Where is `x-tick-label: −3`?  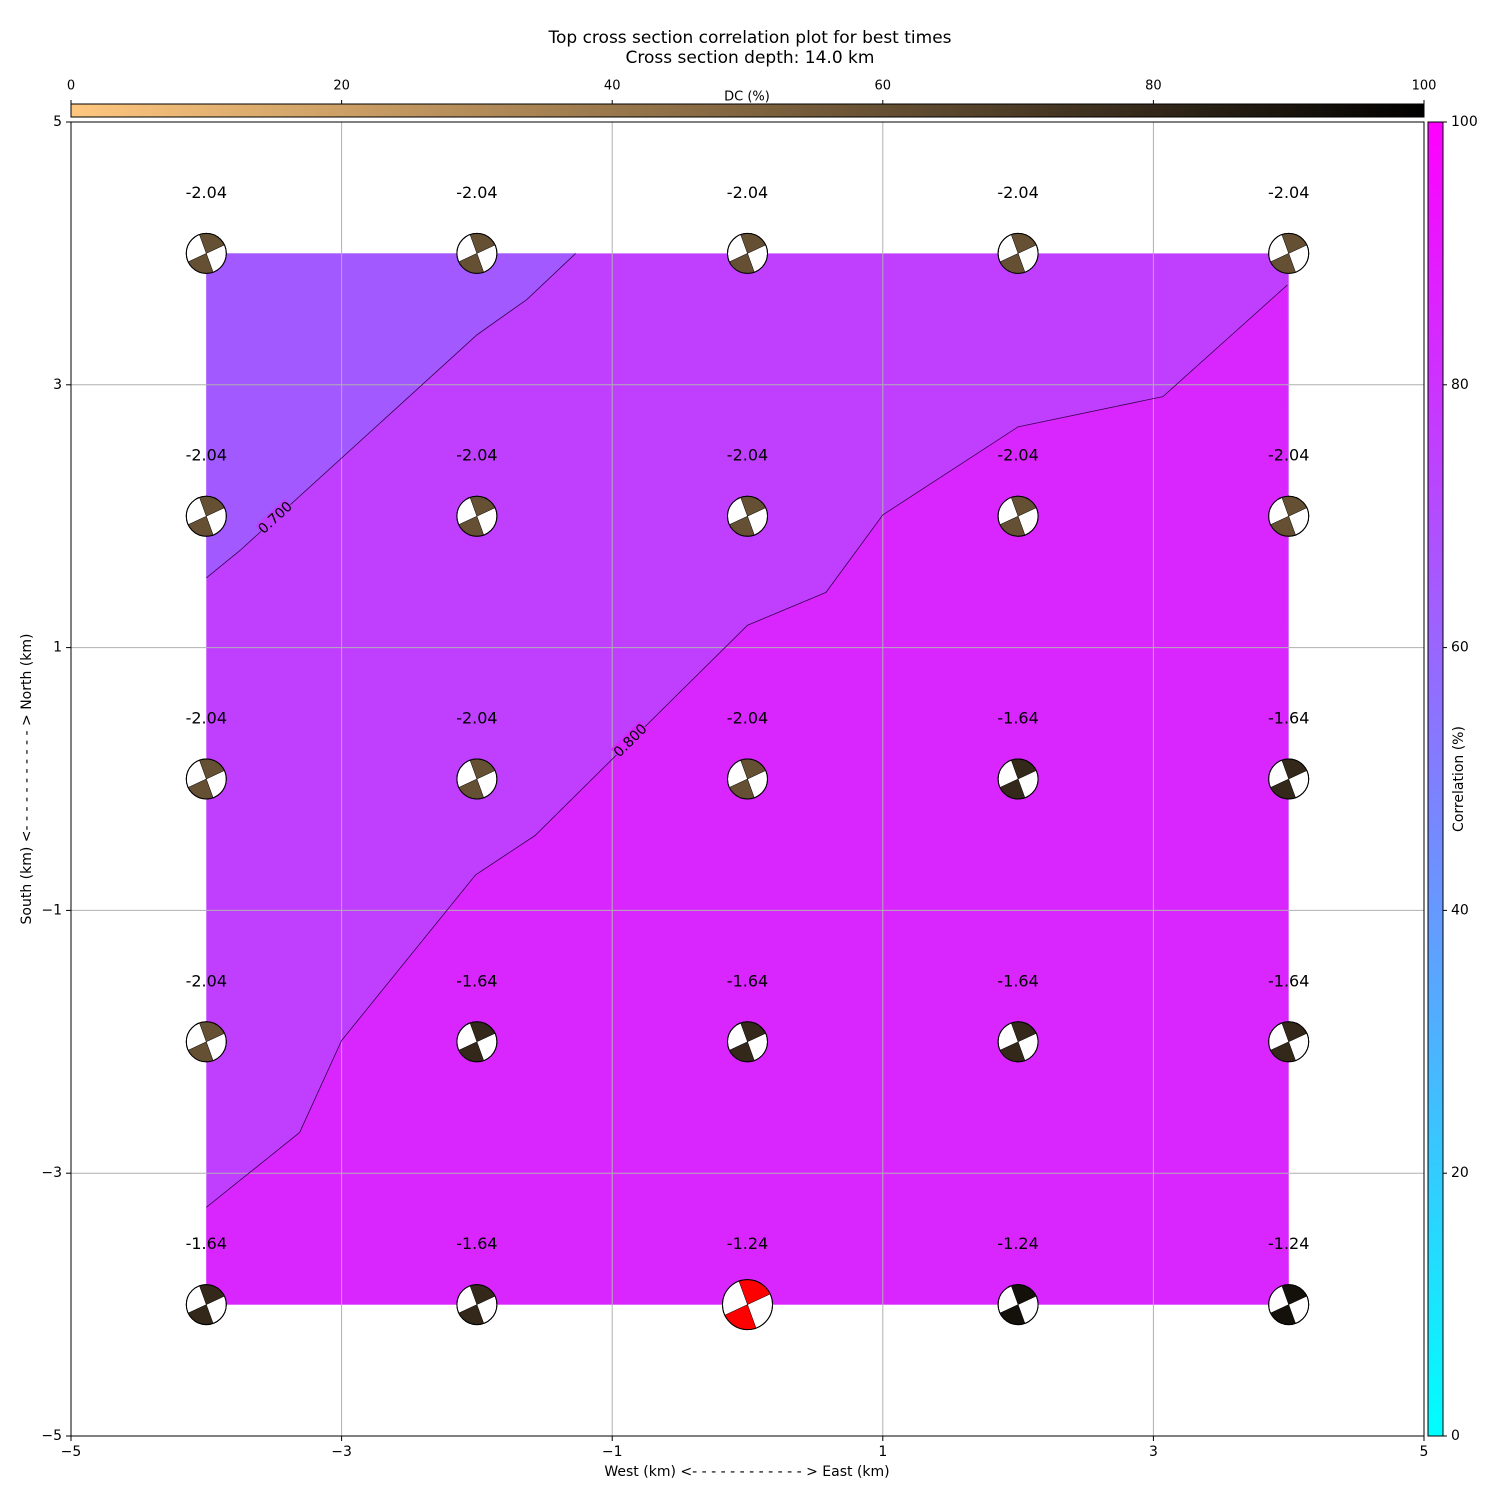
x-tick-label: −3 is located at coordinates (341, 1452).